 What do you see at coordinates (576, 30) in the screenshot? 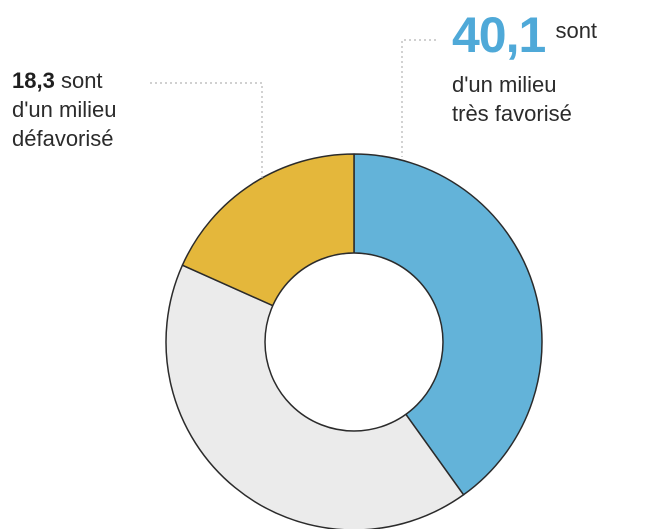
I see `word-sont-right: sont` at bounding box center [576, 30].